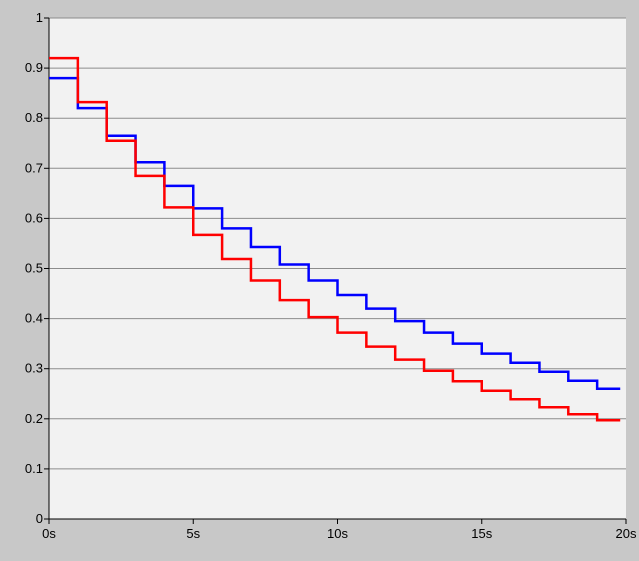 This screenshot has width=639, height=561. I want to click on y-tick-label: 0.6, so click(34, 217).